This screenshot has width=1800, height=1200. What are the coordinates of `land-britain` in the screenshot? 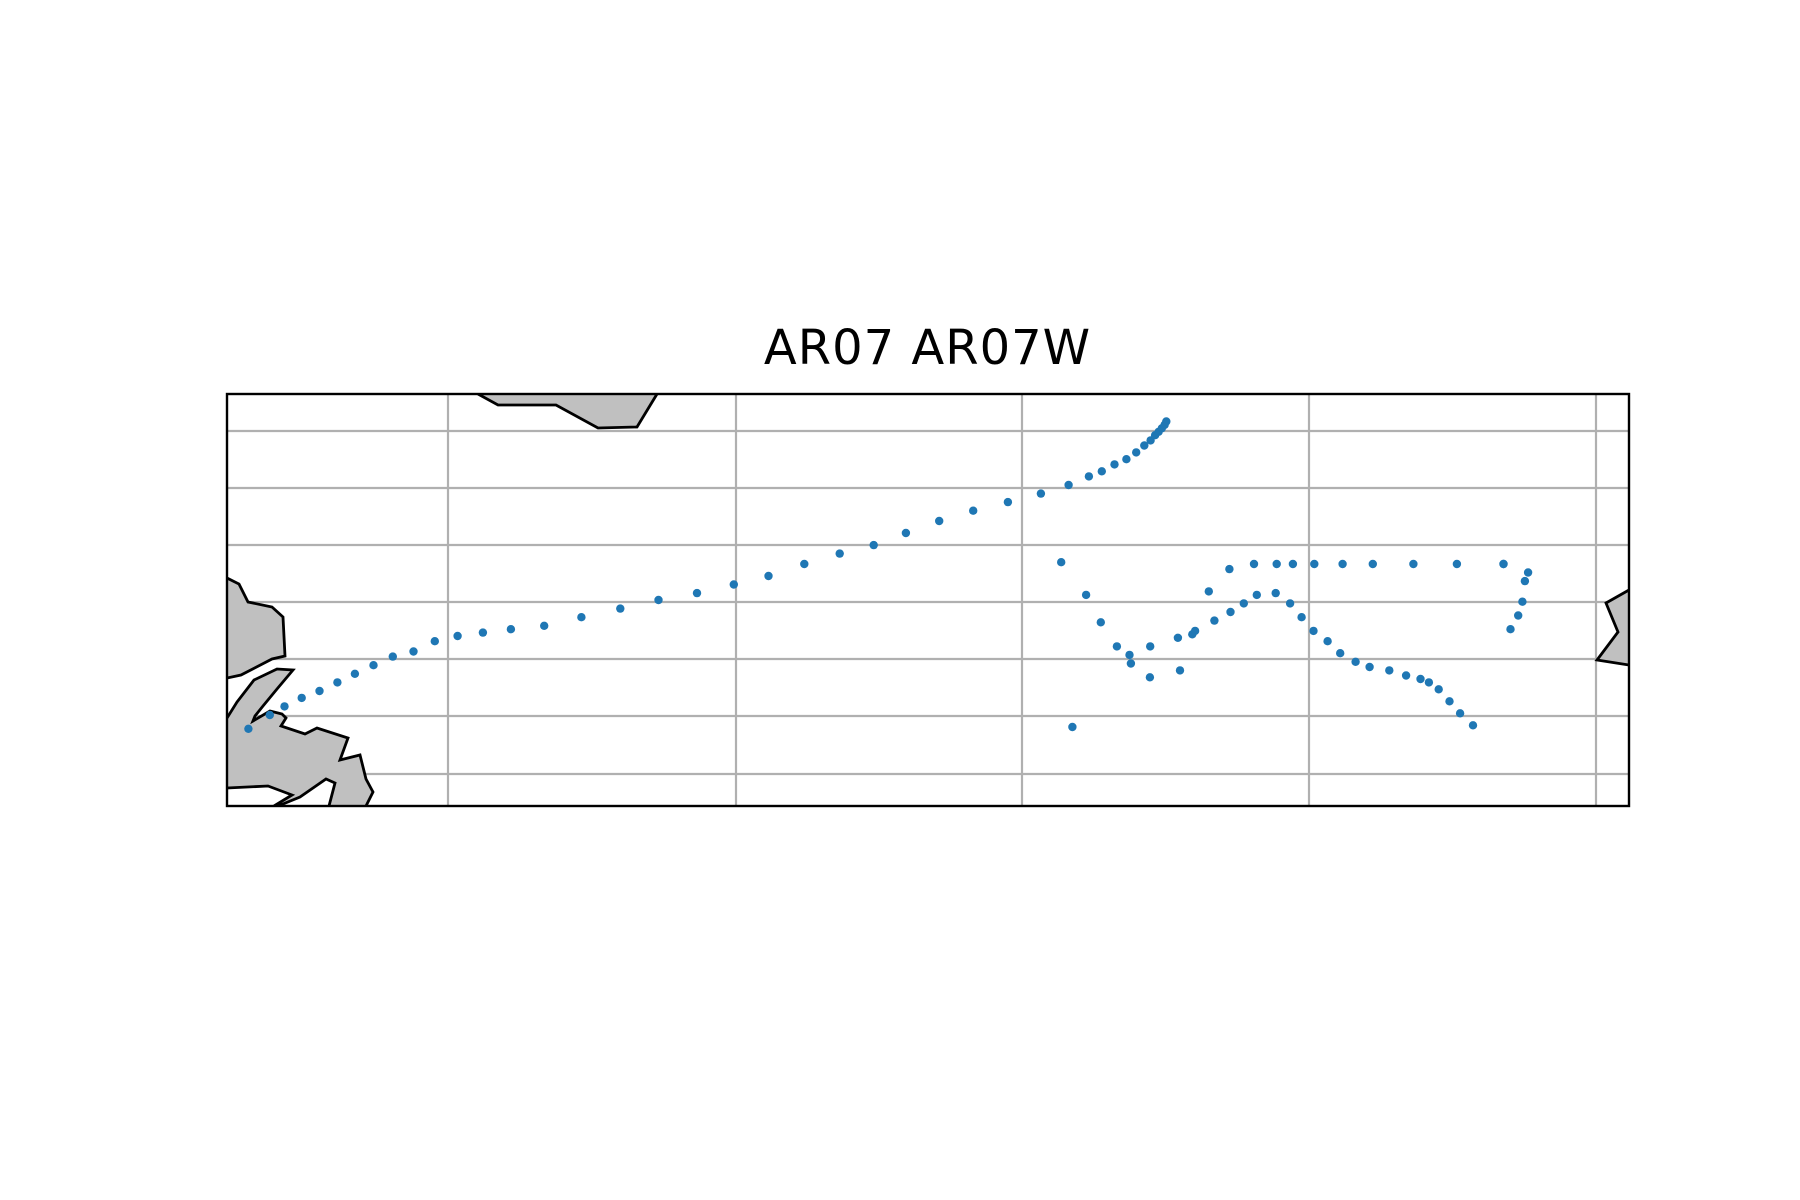 It's located at (1613, 627).